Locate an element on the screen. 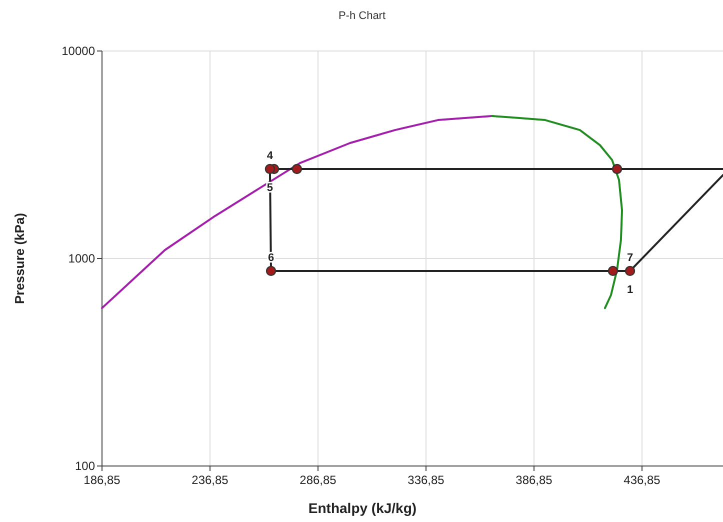 This screenshot has width=723, height=522. annotation: 4 is located at coordinates (270, 156).